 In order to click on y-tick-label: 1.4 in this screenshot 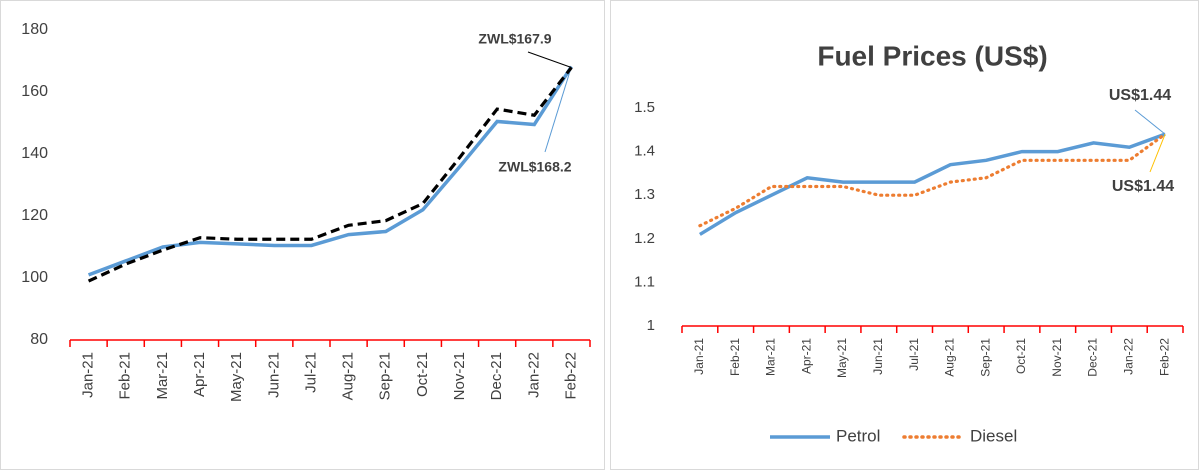, I will do `click(644, 151)`.